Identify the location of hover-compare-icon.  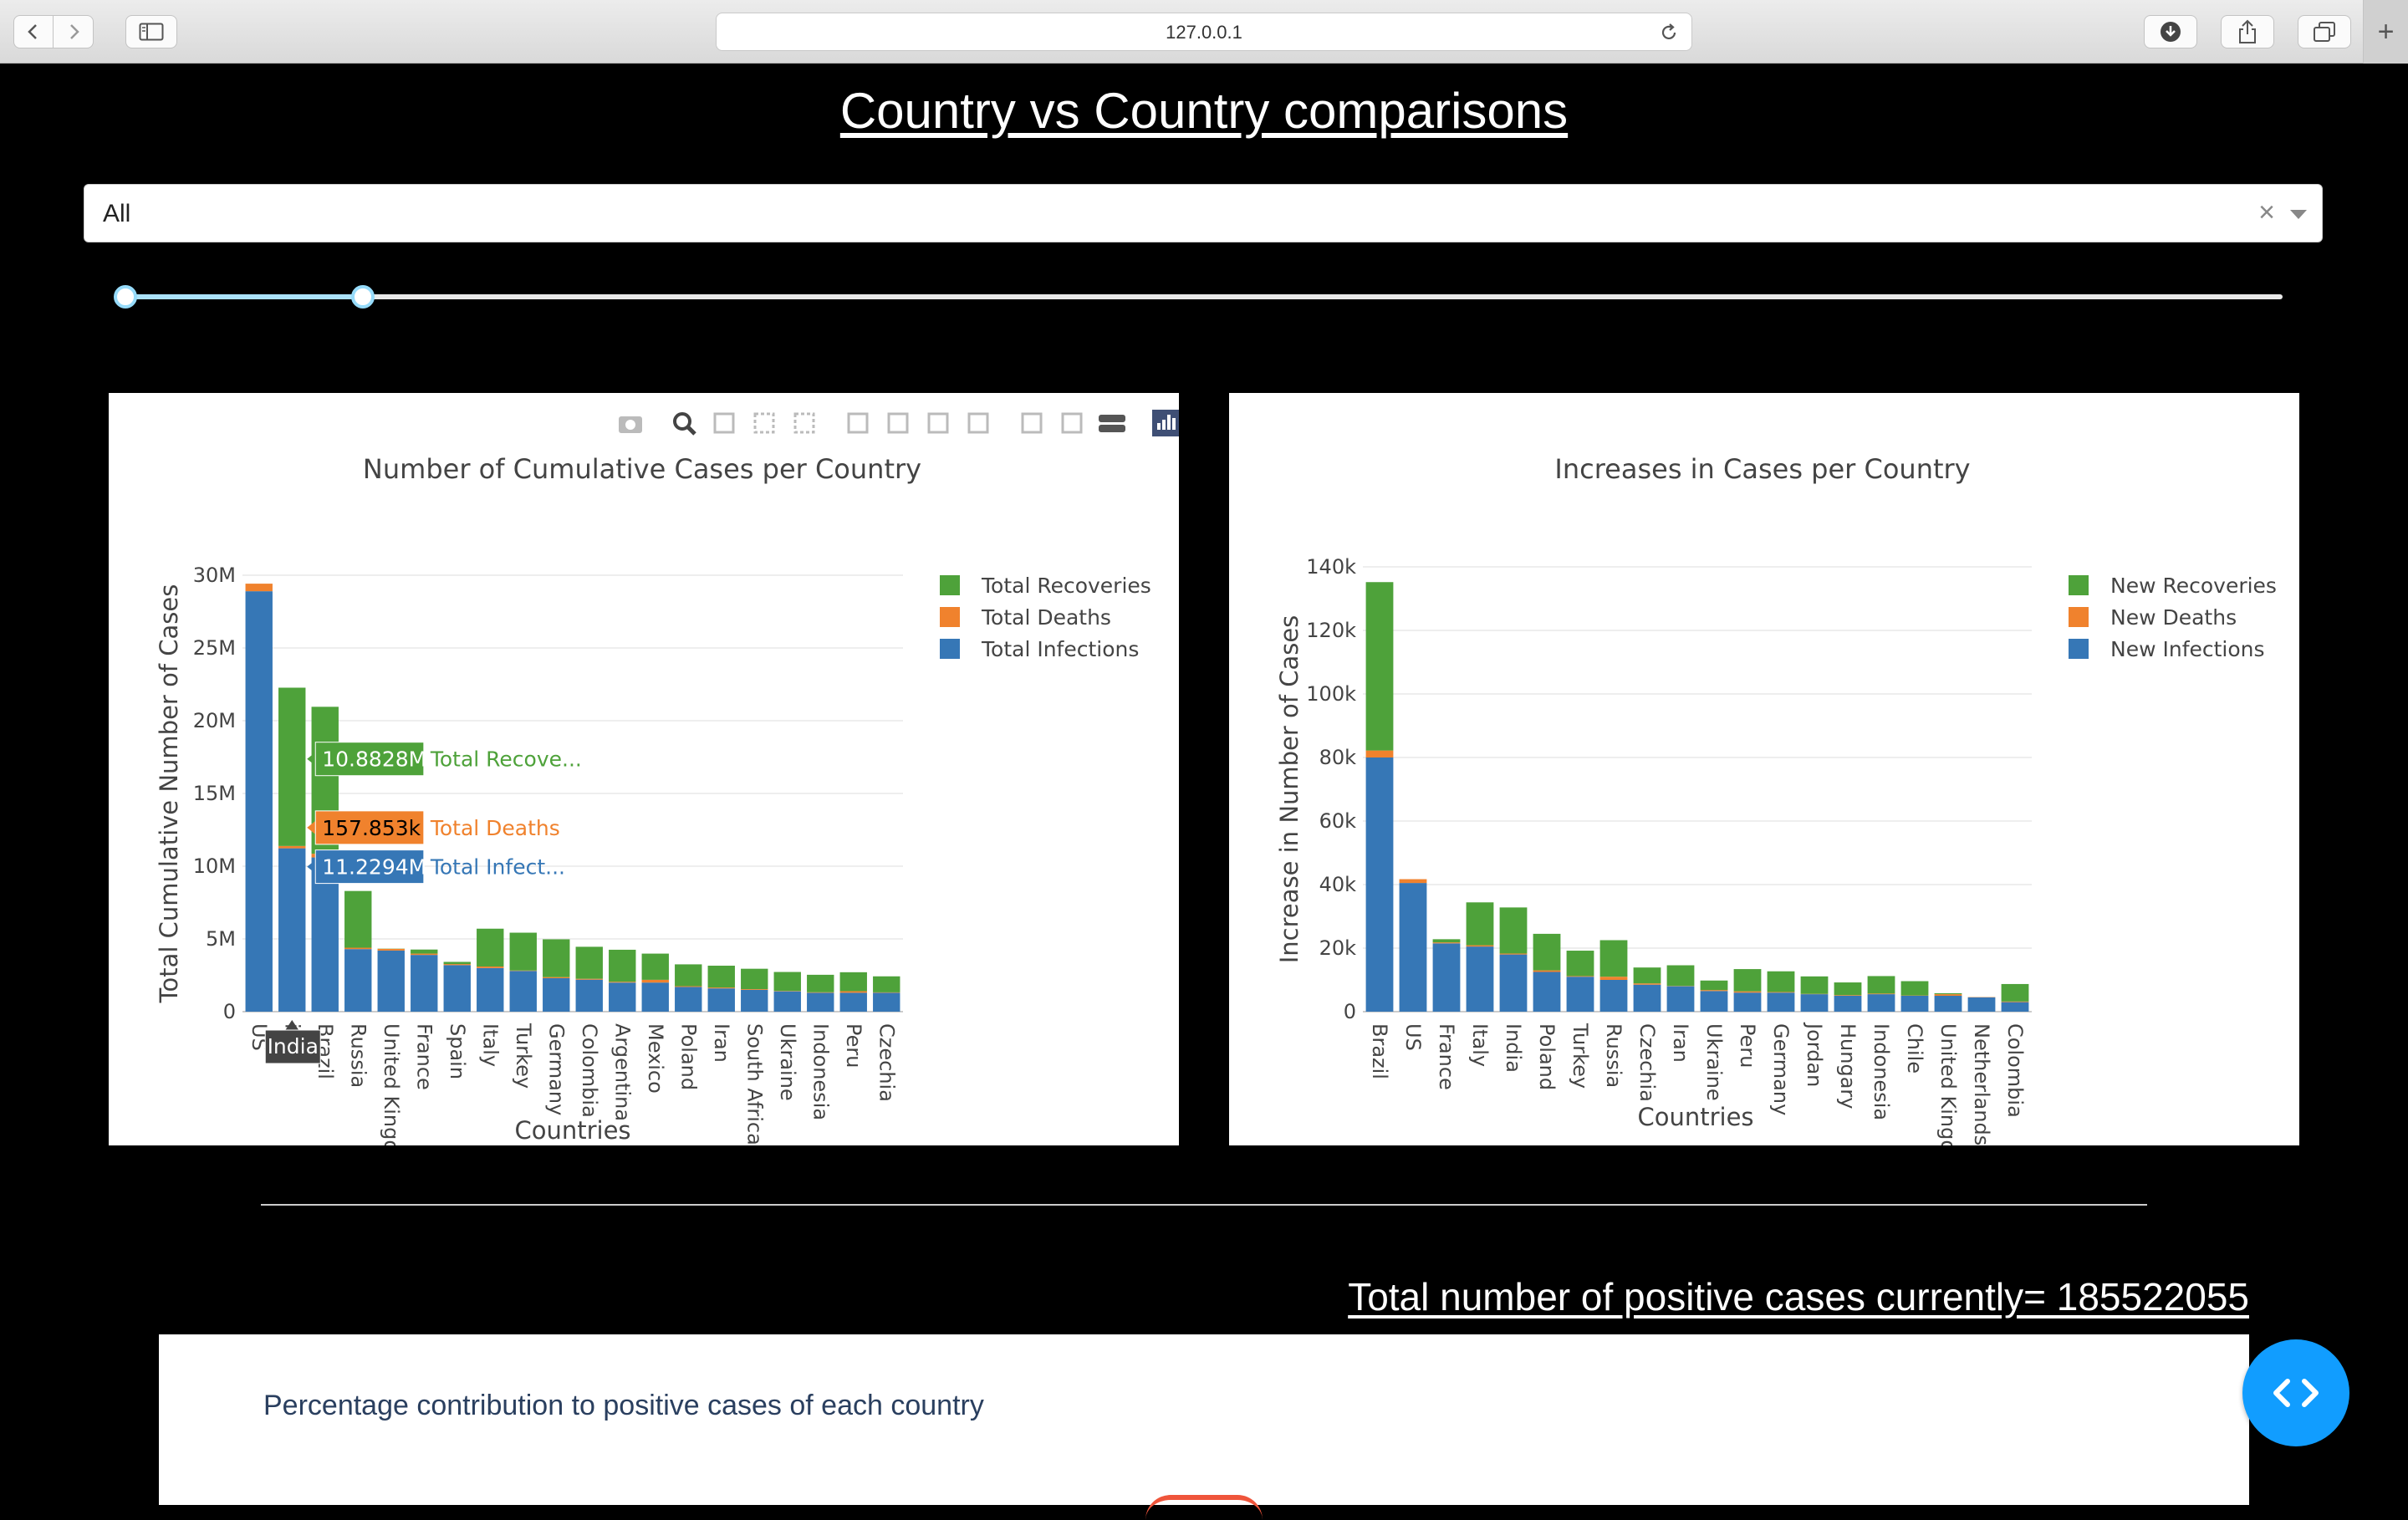
(1112, 423).